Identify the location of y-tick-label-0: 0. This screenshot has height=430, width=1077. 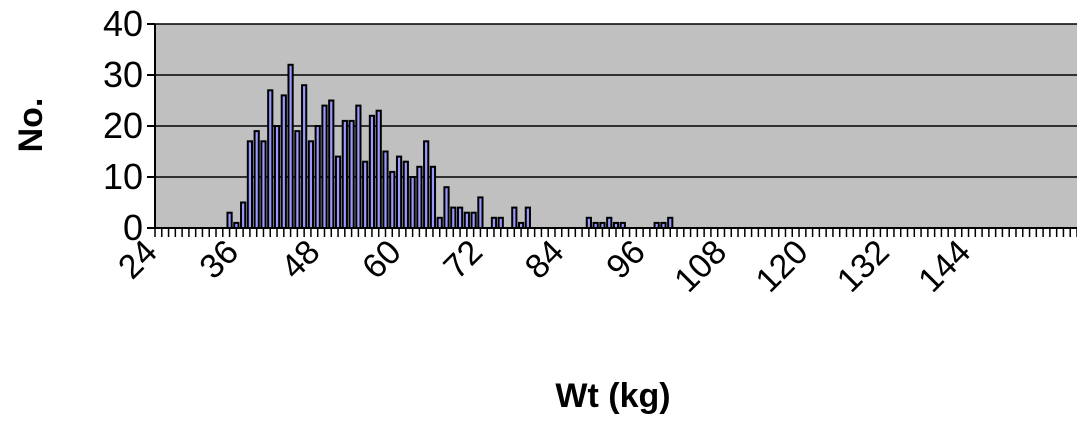
(133, 227).